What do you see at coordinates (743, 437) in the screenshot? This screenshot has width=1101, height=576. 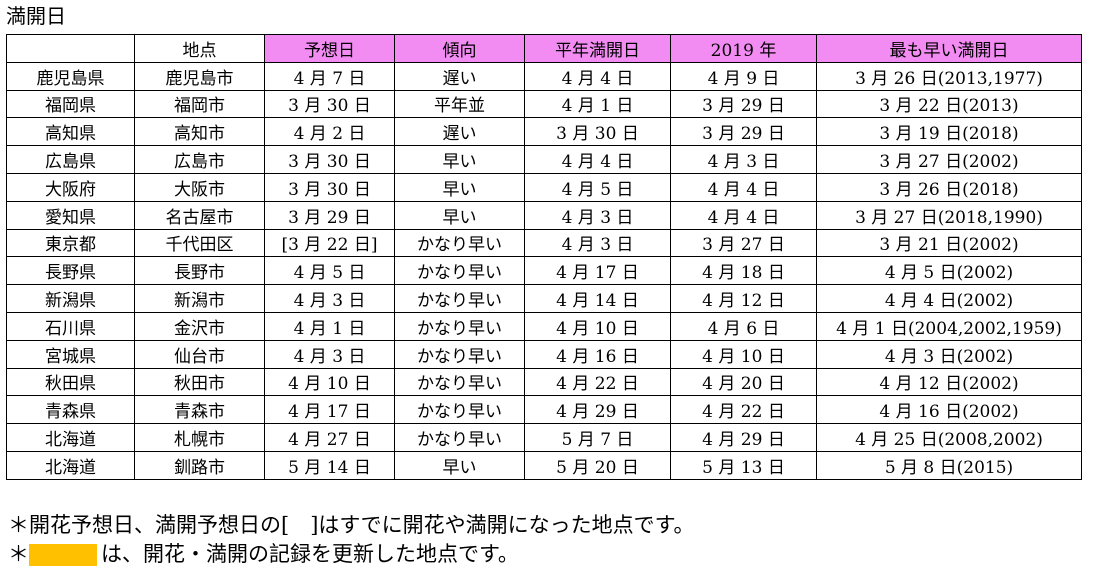 I see `year-2019-cell: 4 月 29 日` at bounding box center [743, 437].